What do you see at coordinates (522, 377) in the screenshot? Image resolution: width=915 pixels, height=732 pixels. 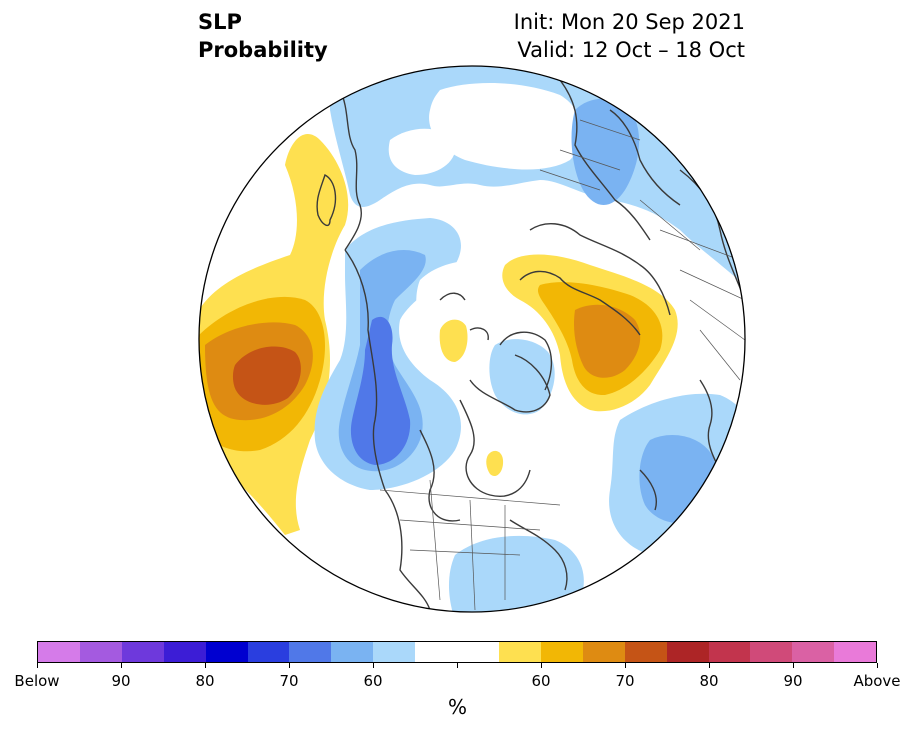 I see `greenland-below-anomaly` at bounding box center [522, 377].